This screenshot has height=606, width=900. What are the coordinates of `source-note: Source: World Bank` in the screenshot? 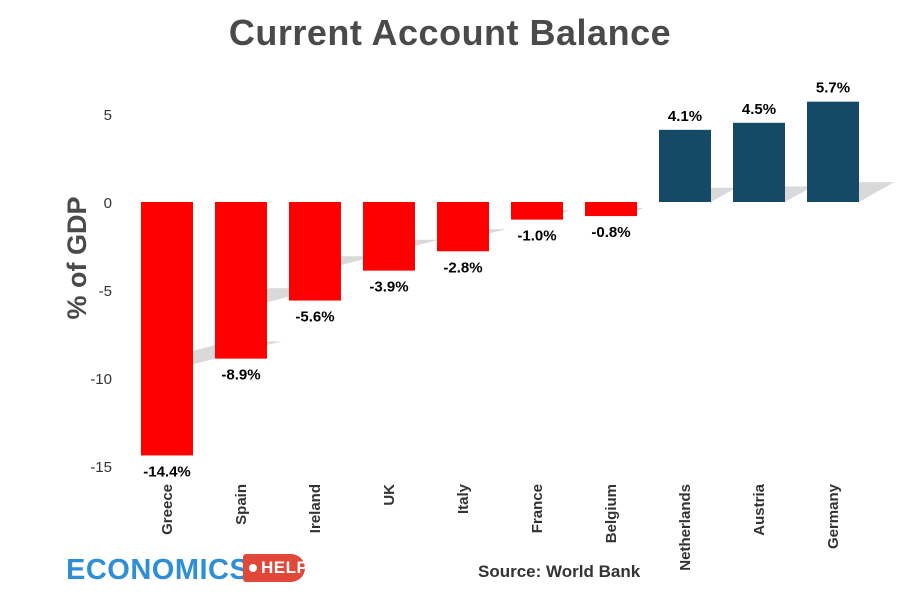 It's located at (559, 571).